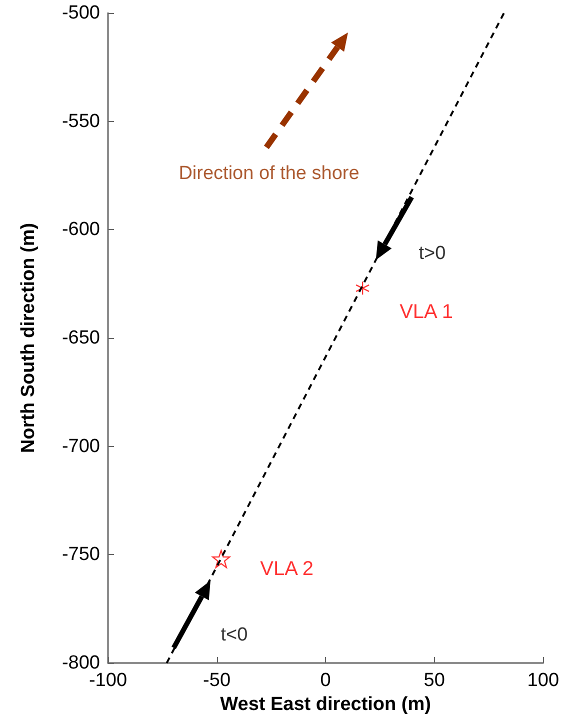 This screenshot has width=562, height=727. What do you see at coordinates (81, 555) in the screenshot?
I see `y-tick-label: -750` at bounding box center [81, 555].